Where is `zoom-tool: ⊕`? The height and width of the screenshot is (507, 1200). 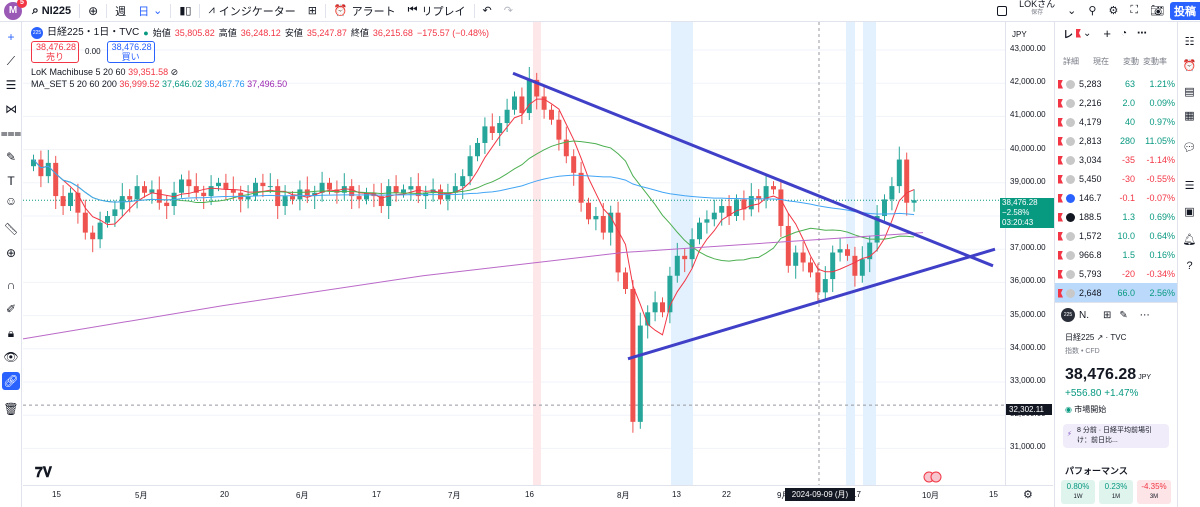 zoom-tool: ⊕ is located at coordinates (11, 253).